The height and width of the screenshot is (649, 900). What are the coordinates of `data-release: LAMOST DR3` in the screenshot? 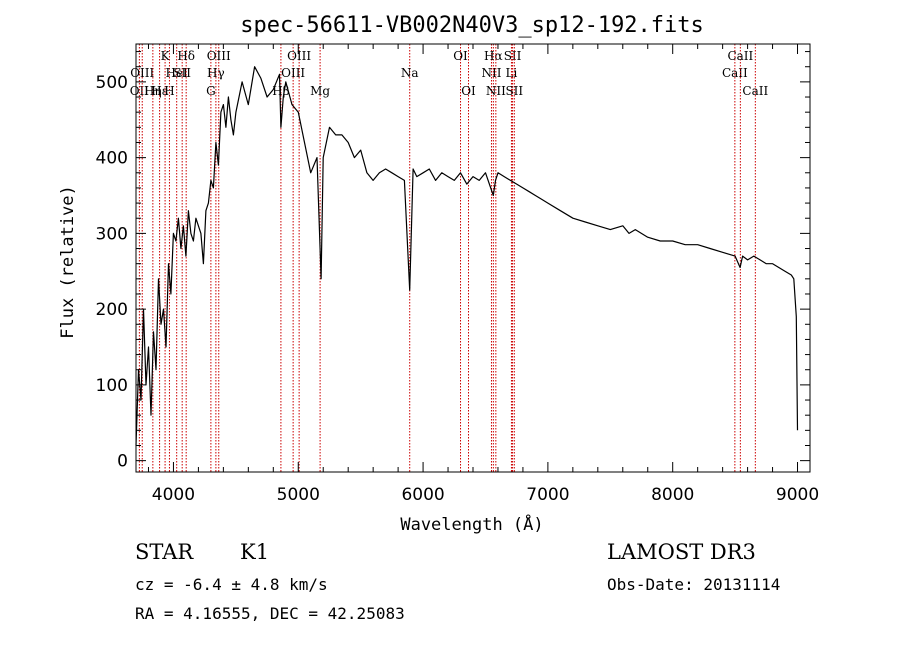 It's located at (681, 552).